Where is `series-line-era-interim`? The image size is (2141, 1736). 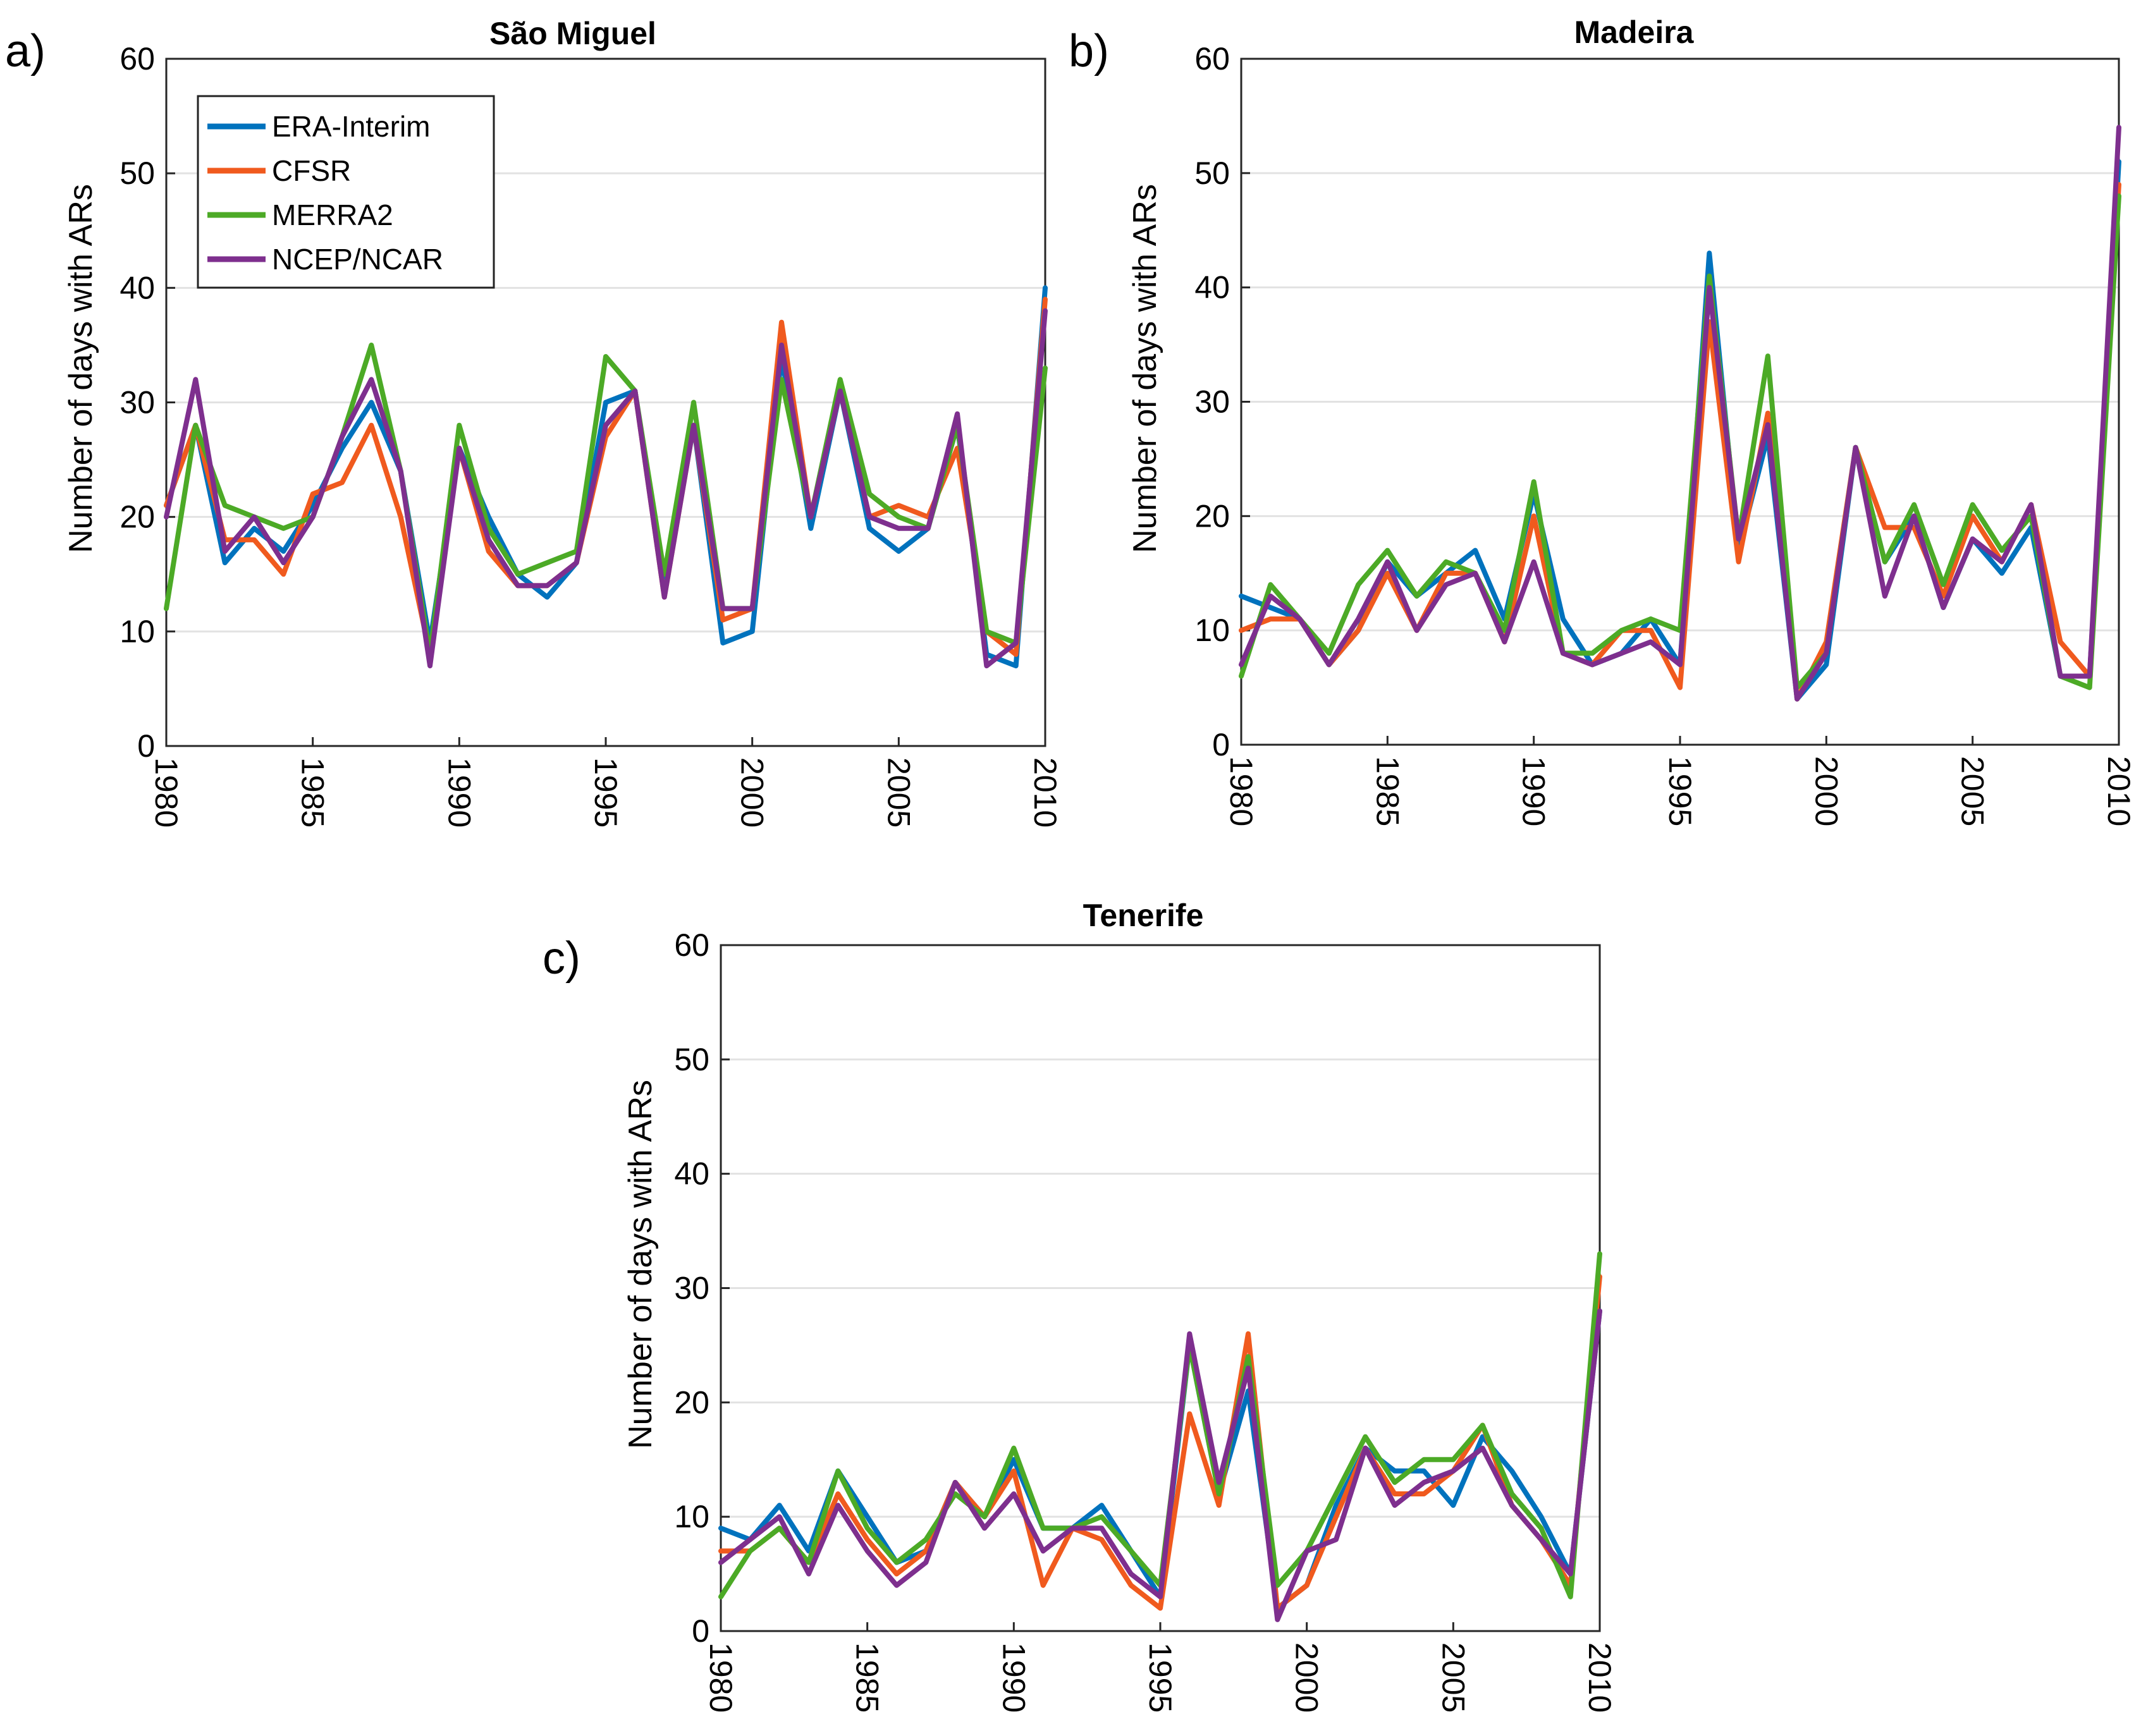
series-line-era-interim is located at coordinates (606, 477).